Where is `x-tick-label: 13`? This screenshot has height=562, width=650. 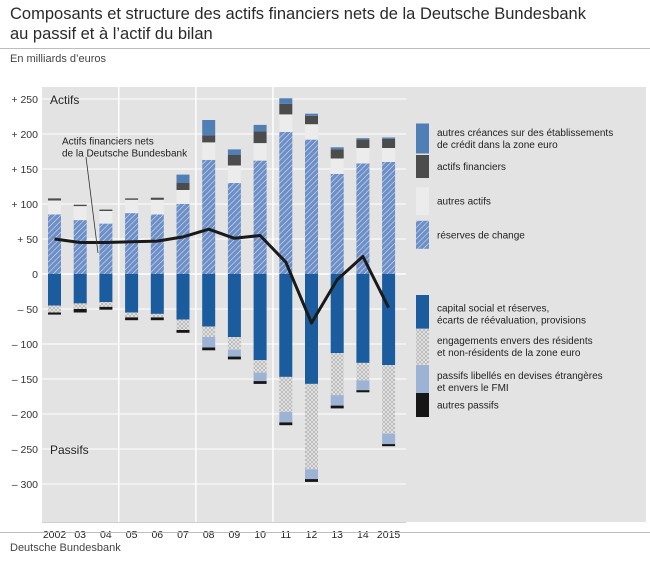
x-tick-label: 13 is located at coordinates (337, 535).